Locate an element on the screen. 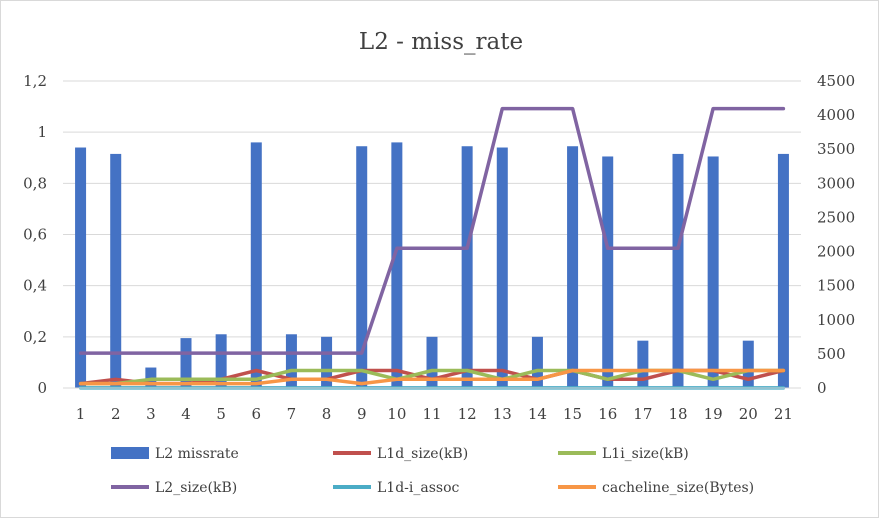 The width and height of the screenshot is (879, 521). x-tick-label: 5 is located at coordinates (221, 414).